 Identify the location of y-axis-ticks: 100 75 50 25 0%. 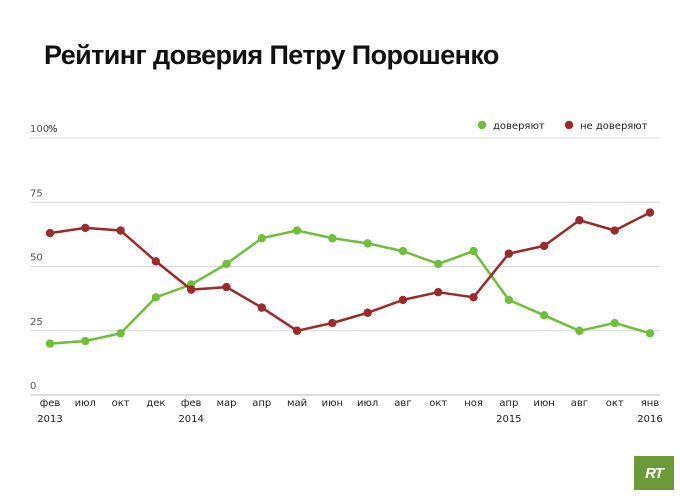
(44, 258).